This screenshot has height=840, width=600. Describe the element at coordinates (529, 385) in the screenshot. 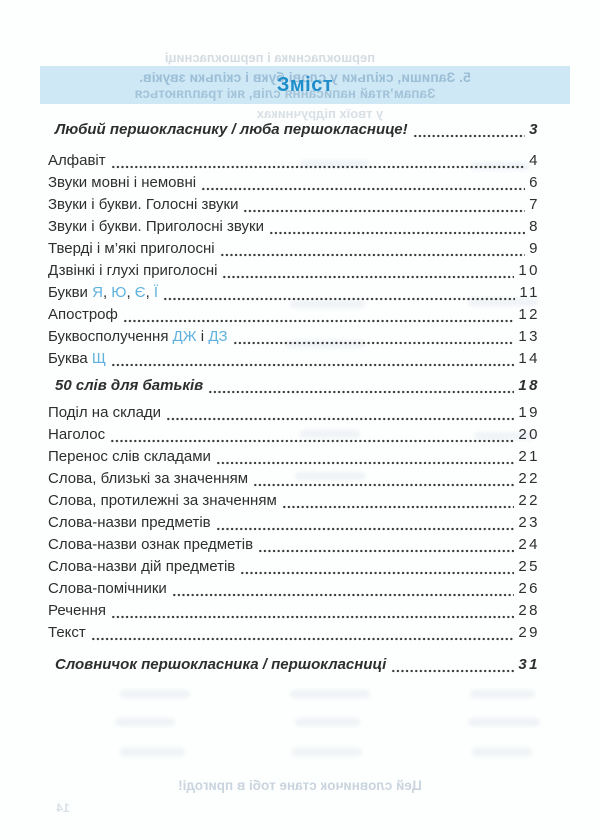

I see `page-number: 18` at that location.